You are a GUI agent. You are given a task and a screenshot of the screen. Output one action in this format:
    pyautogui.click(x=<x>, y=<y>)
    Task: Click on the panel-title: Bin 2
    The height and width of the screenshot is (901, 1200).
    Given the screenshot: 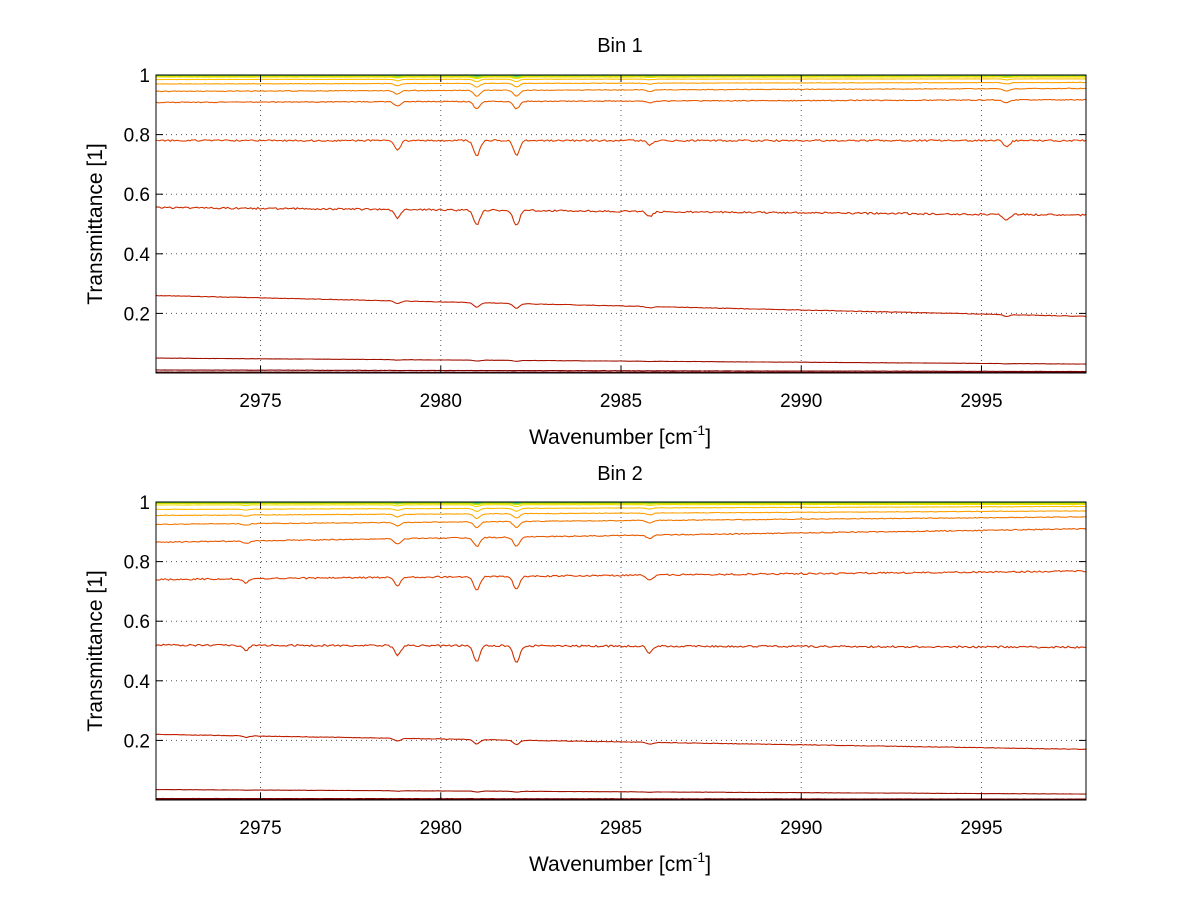 What is the action you would take?
    pyautogui.click(x=620, y=474)
    